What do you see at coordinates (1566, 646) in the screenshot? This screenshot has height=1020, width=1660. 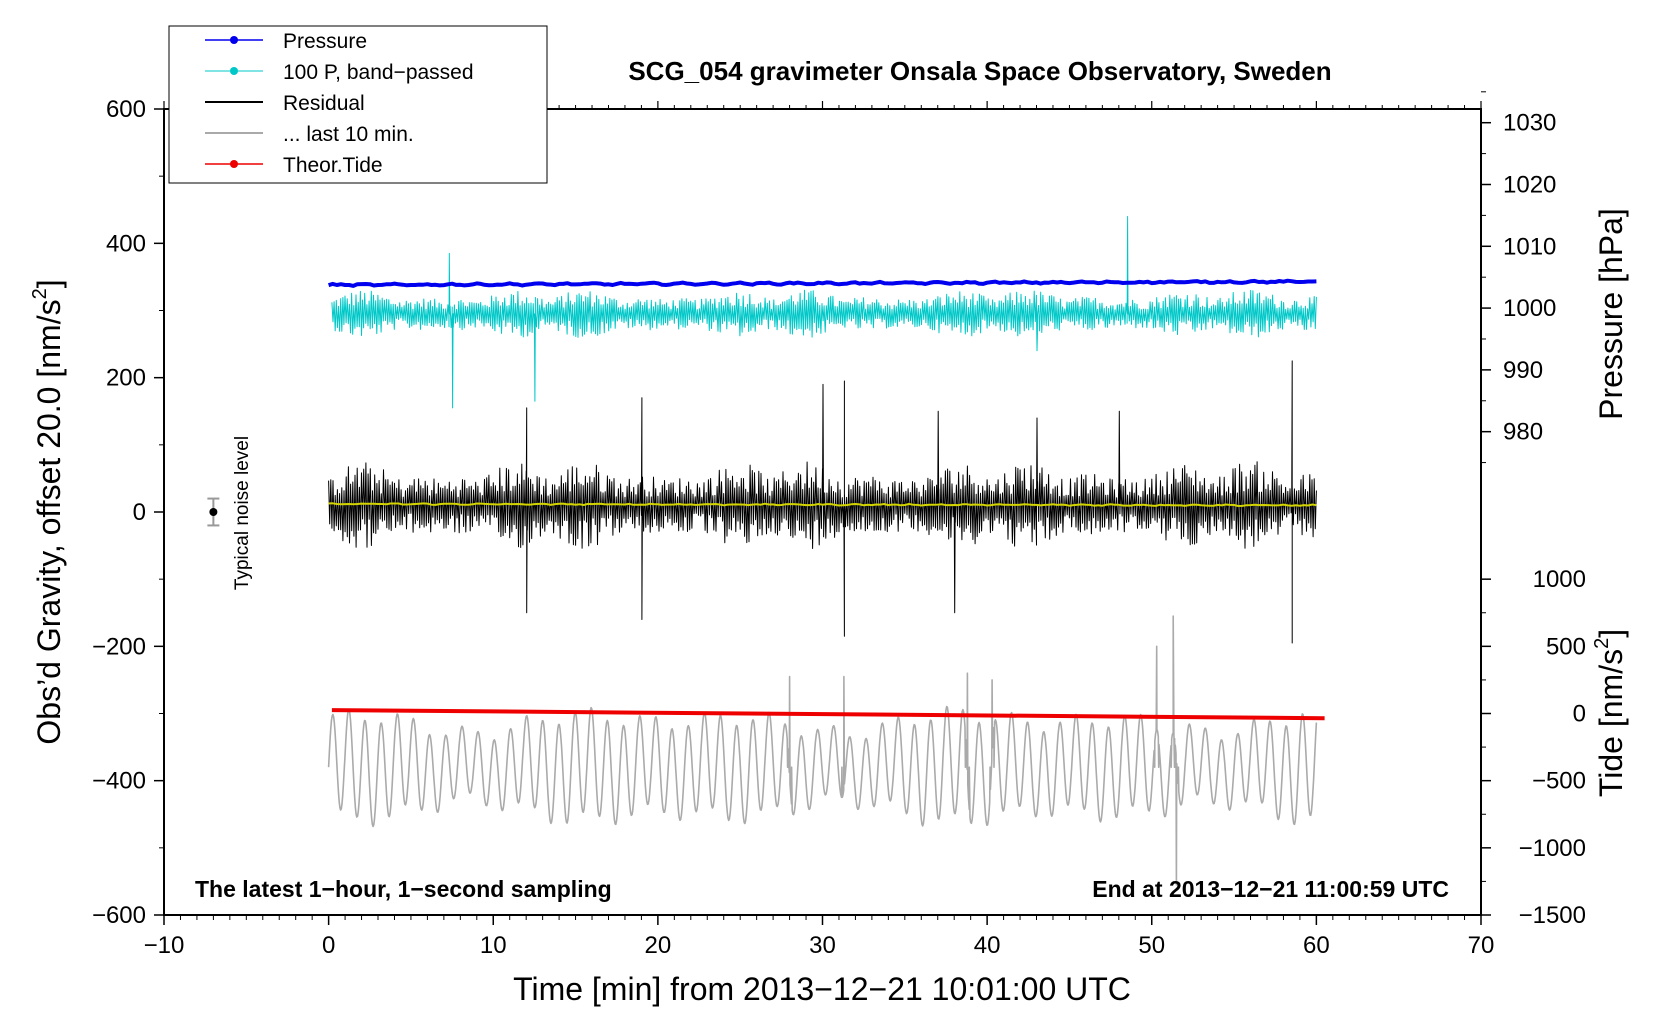 I see `tide-tick-label: 500` at bounding box center [1566, 646].